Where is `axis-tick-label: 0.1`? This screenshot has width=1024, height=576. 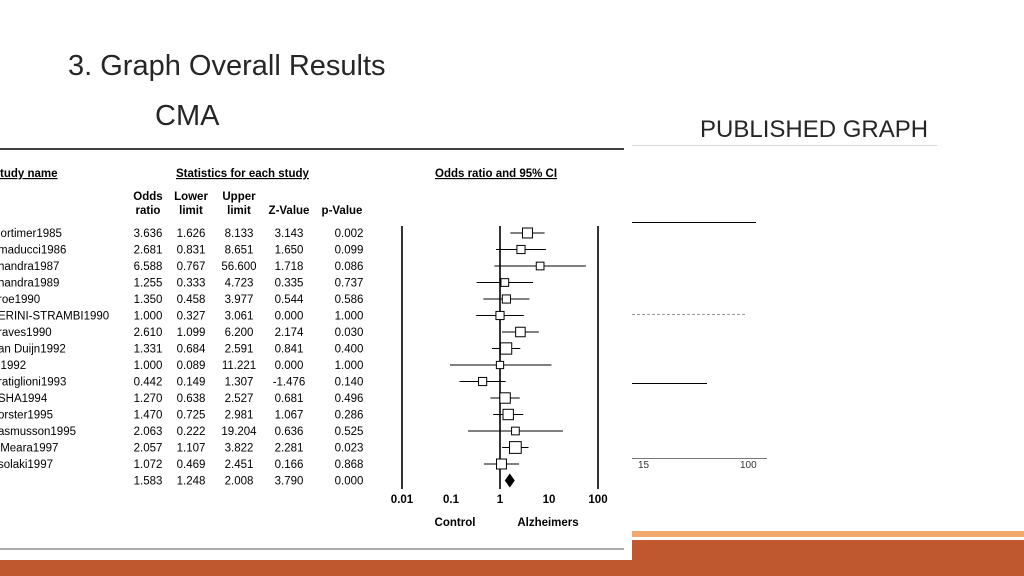 axis-tick-label: 0.1 is located at coordinates (451, 500).